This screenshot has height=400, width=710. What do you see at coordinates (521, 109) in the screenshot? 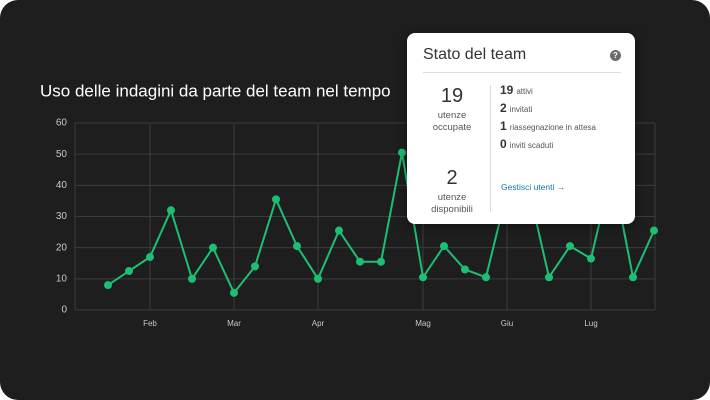
I see `stat-label: invitati` at bounding box center [521, 109].